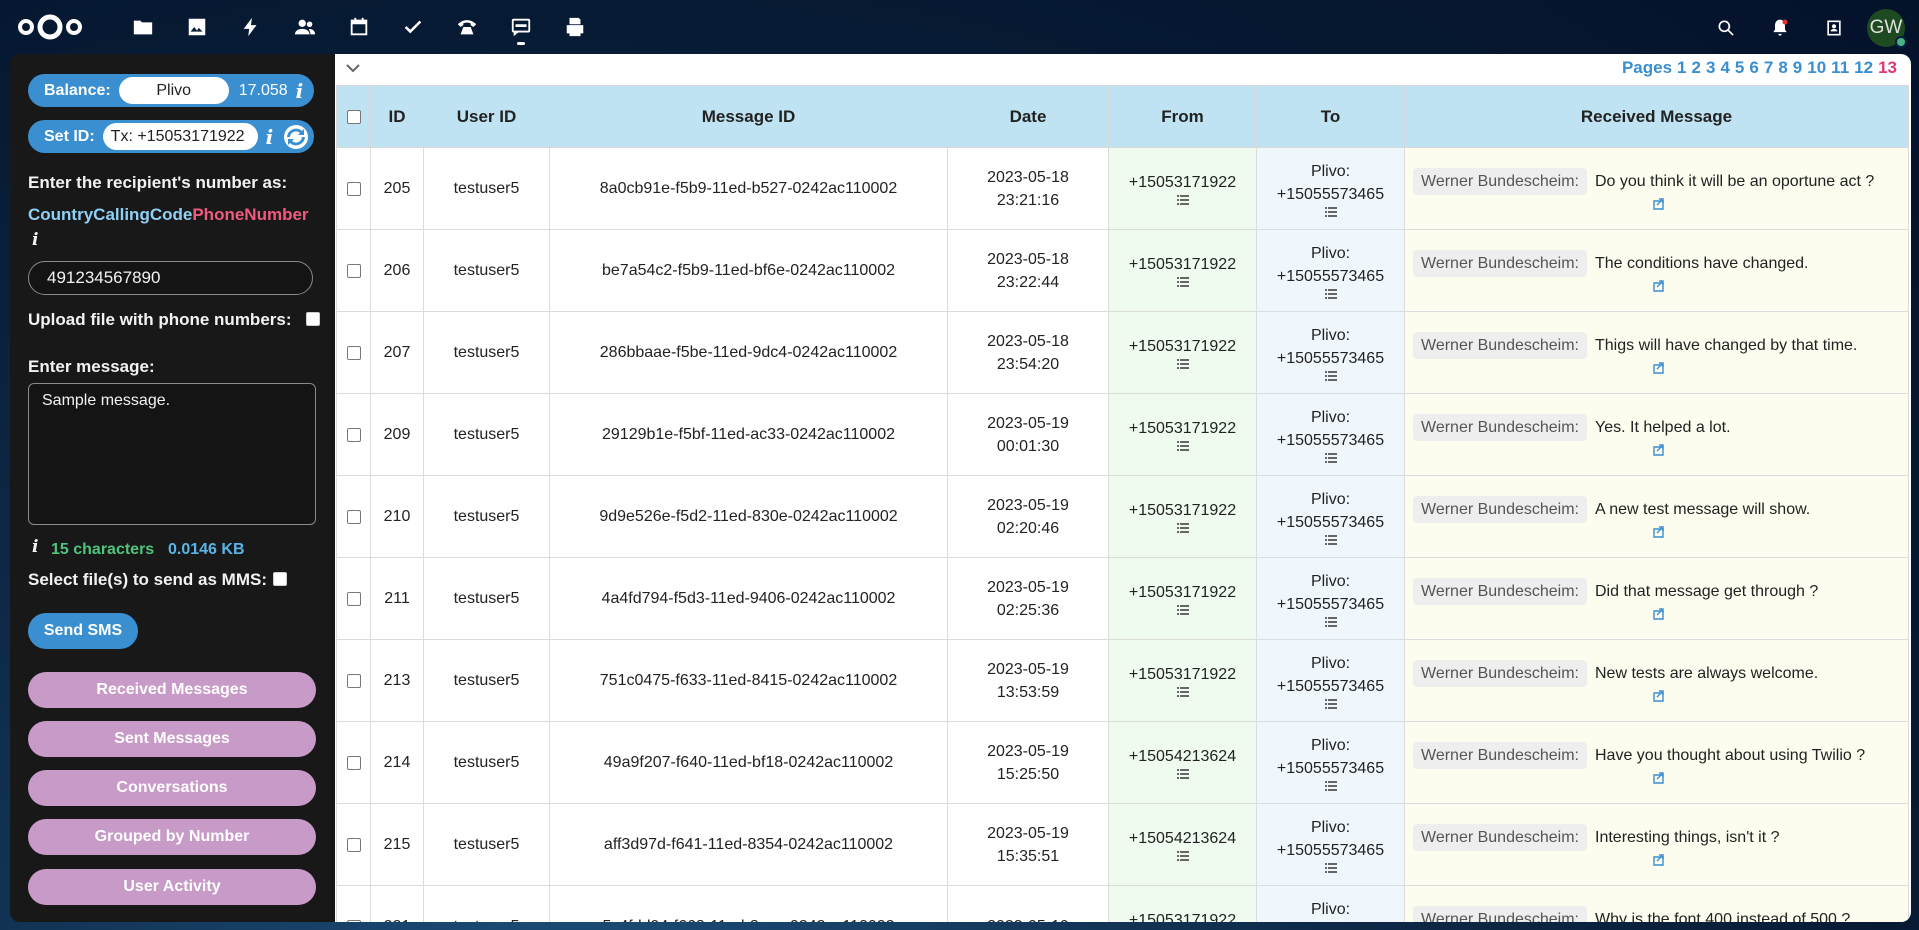  Describe the element at coordinates (1726, 28) in the screenshot. I see `search-icon` at that location.